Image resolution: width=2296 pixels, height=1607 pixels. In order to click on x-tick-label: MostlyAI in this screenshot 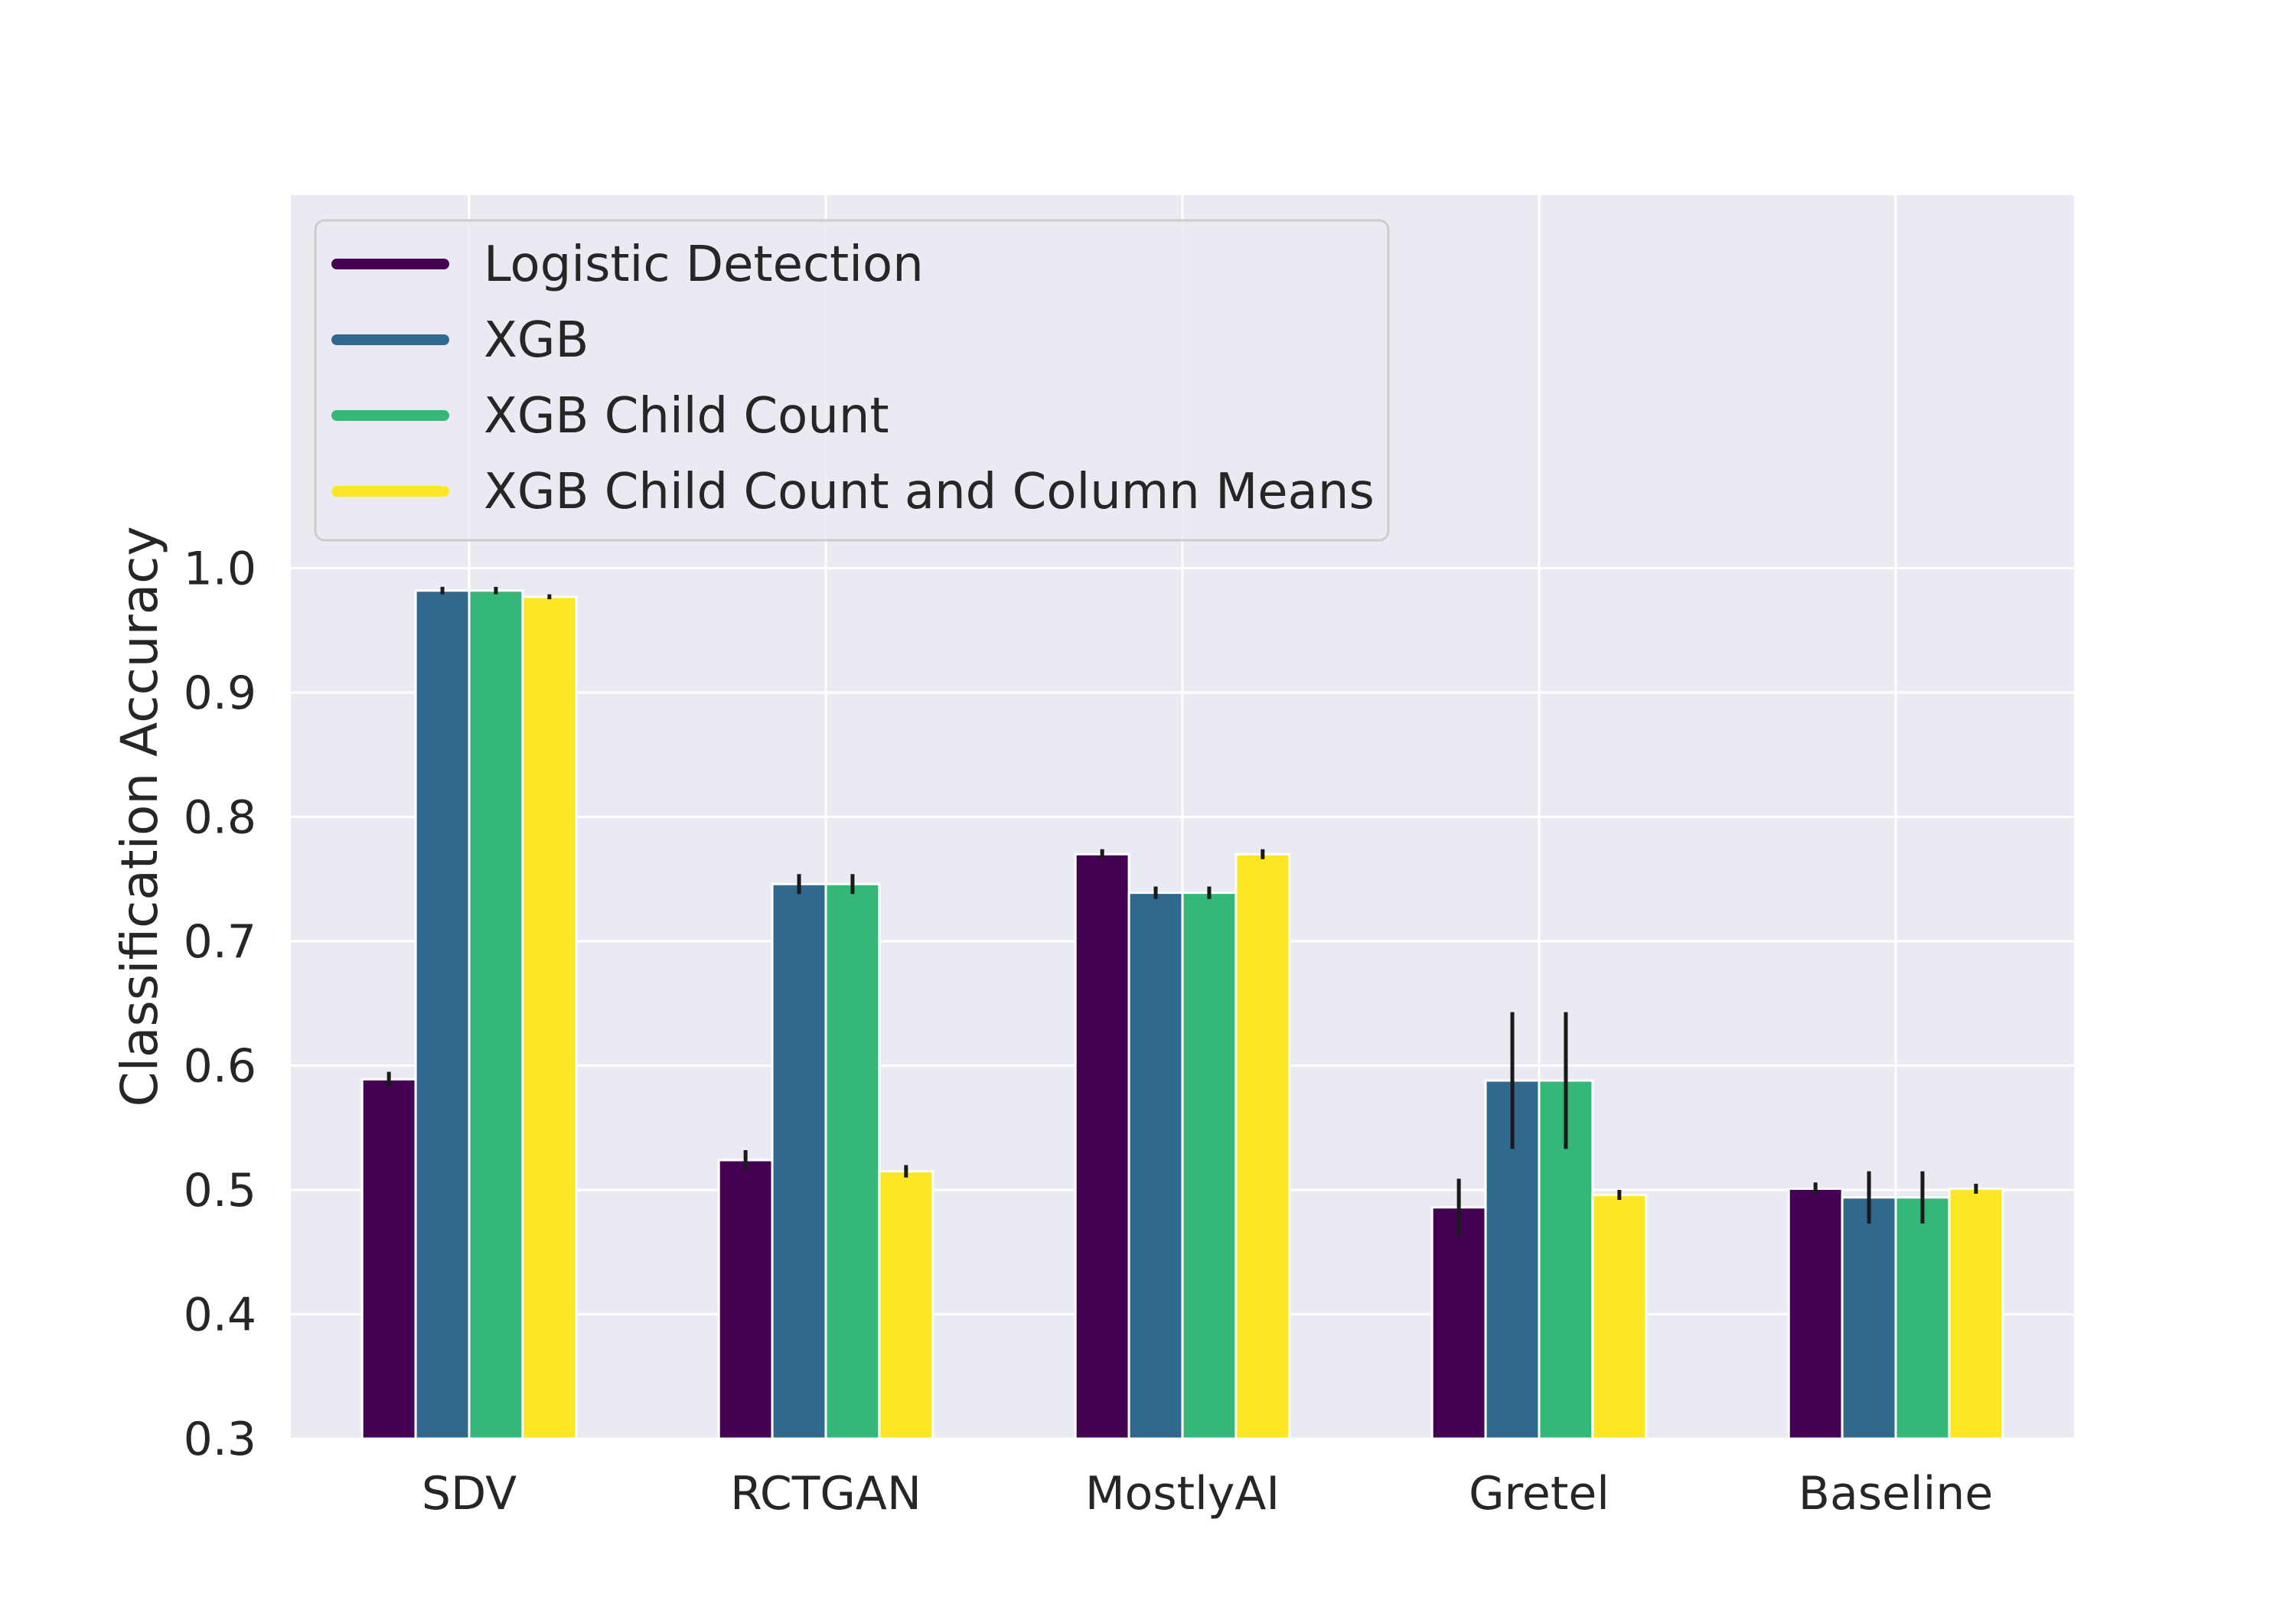, I will do `click(1182, 1494)`.